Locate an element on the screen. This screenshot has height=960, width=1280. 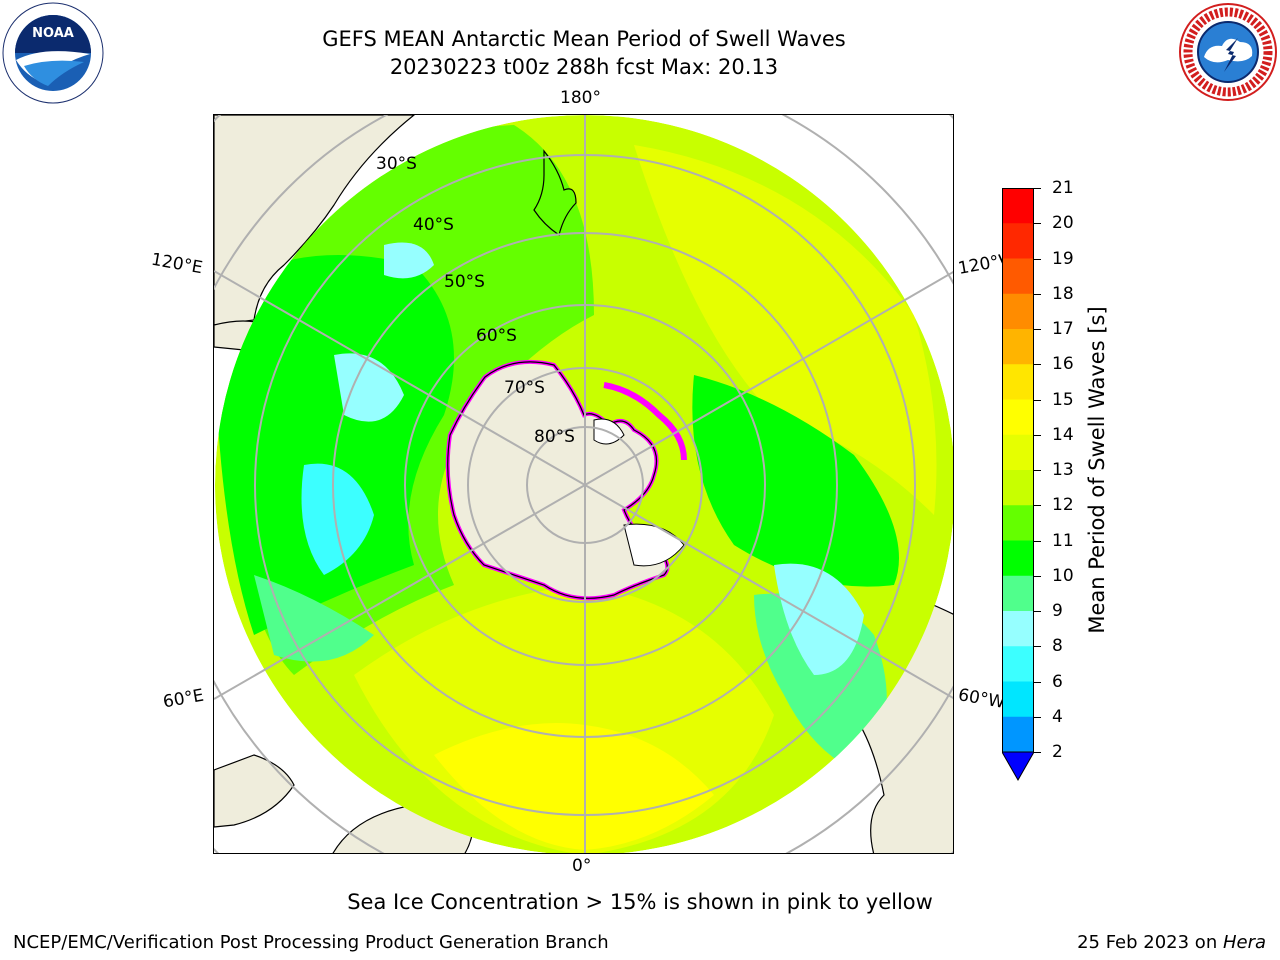
lat-label-70s: 70°S is located at coordinates (524, 388).